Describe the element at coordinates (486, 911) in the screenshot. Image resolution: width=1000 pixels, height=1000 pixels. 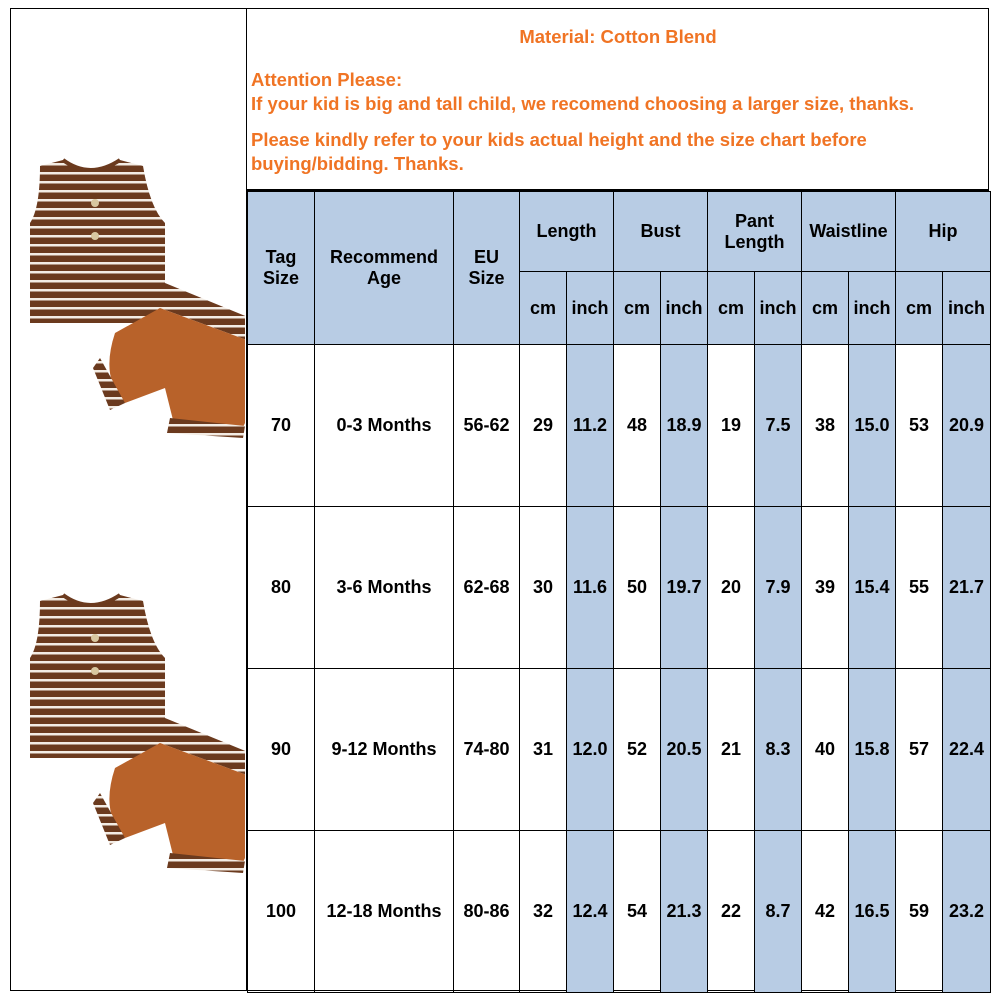
I see `cell-eu-size: 80-86` at that location.